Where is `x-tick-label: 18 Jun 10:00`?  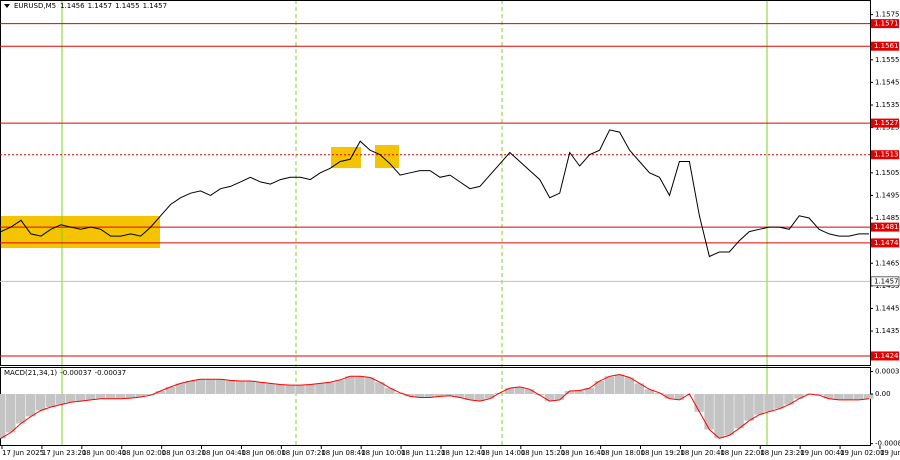 x-tick-label: 18 Jun 10:00 is located at coordinates (383, 453).